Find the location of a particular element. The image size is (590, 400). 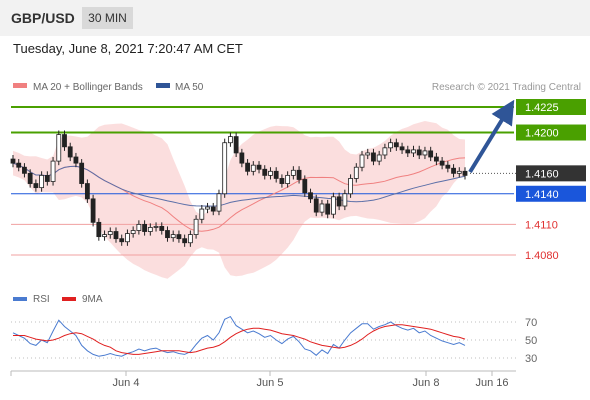

x-tick-label: Jun 8 is located at coordinates (426, 383).